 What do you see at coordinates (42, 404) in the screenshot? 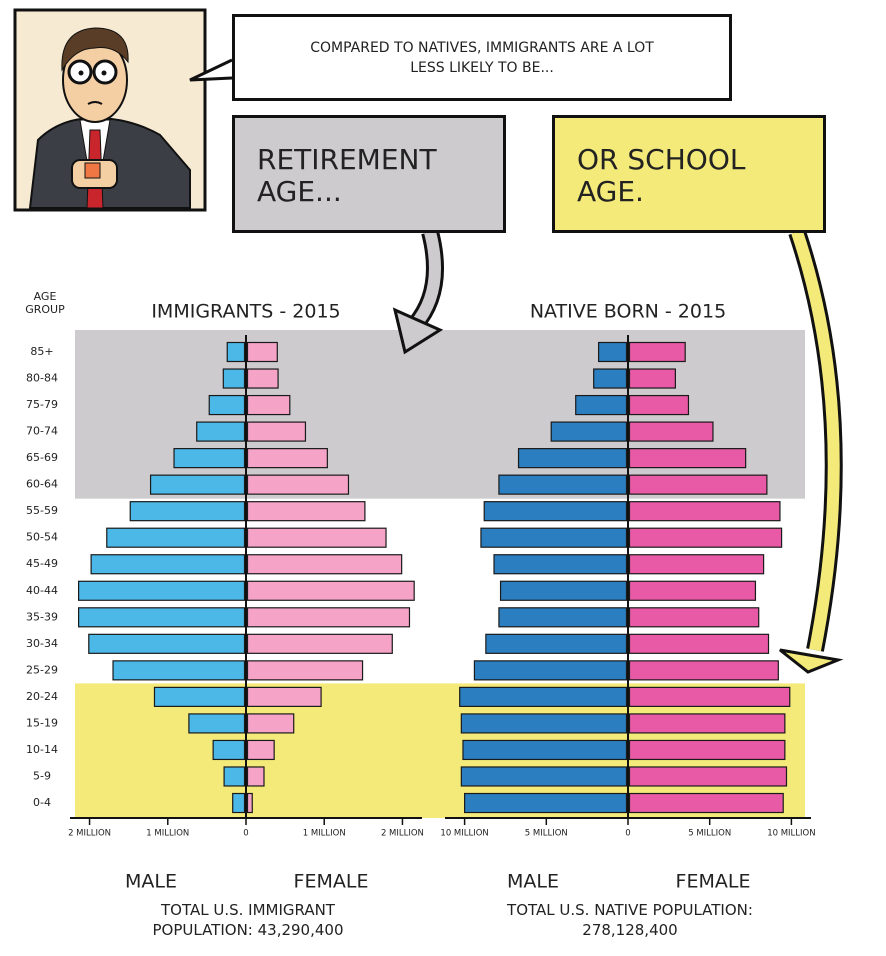
I see `y-tick-label: 75-79` at bounding box center [42, 404].